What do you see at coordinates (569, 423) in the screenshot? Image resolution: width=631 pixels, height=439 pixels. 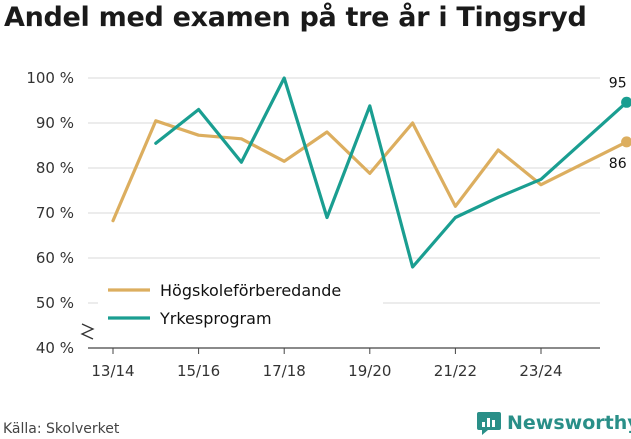 I see `brand-name: Newsworthy` at bounding box center [569, 423].